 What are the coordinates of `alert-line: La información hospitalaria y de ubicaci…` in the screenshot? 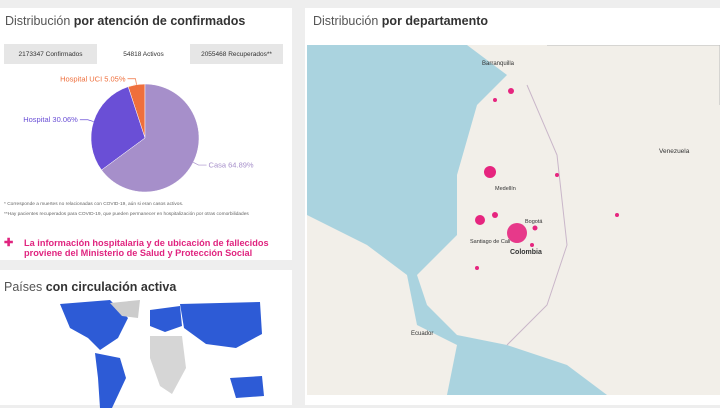 It's located at (146, 243).